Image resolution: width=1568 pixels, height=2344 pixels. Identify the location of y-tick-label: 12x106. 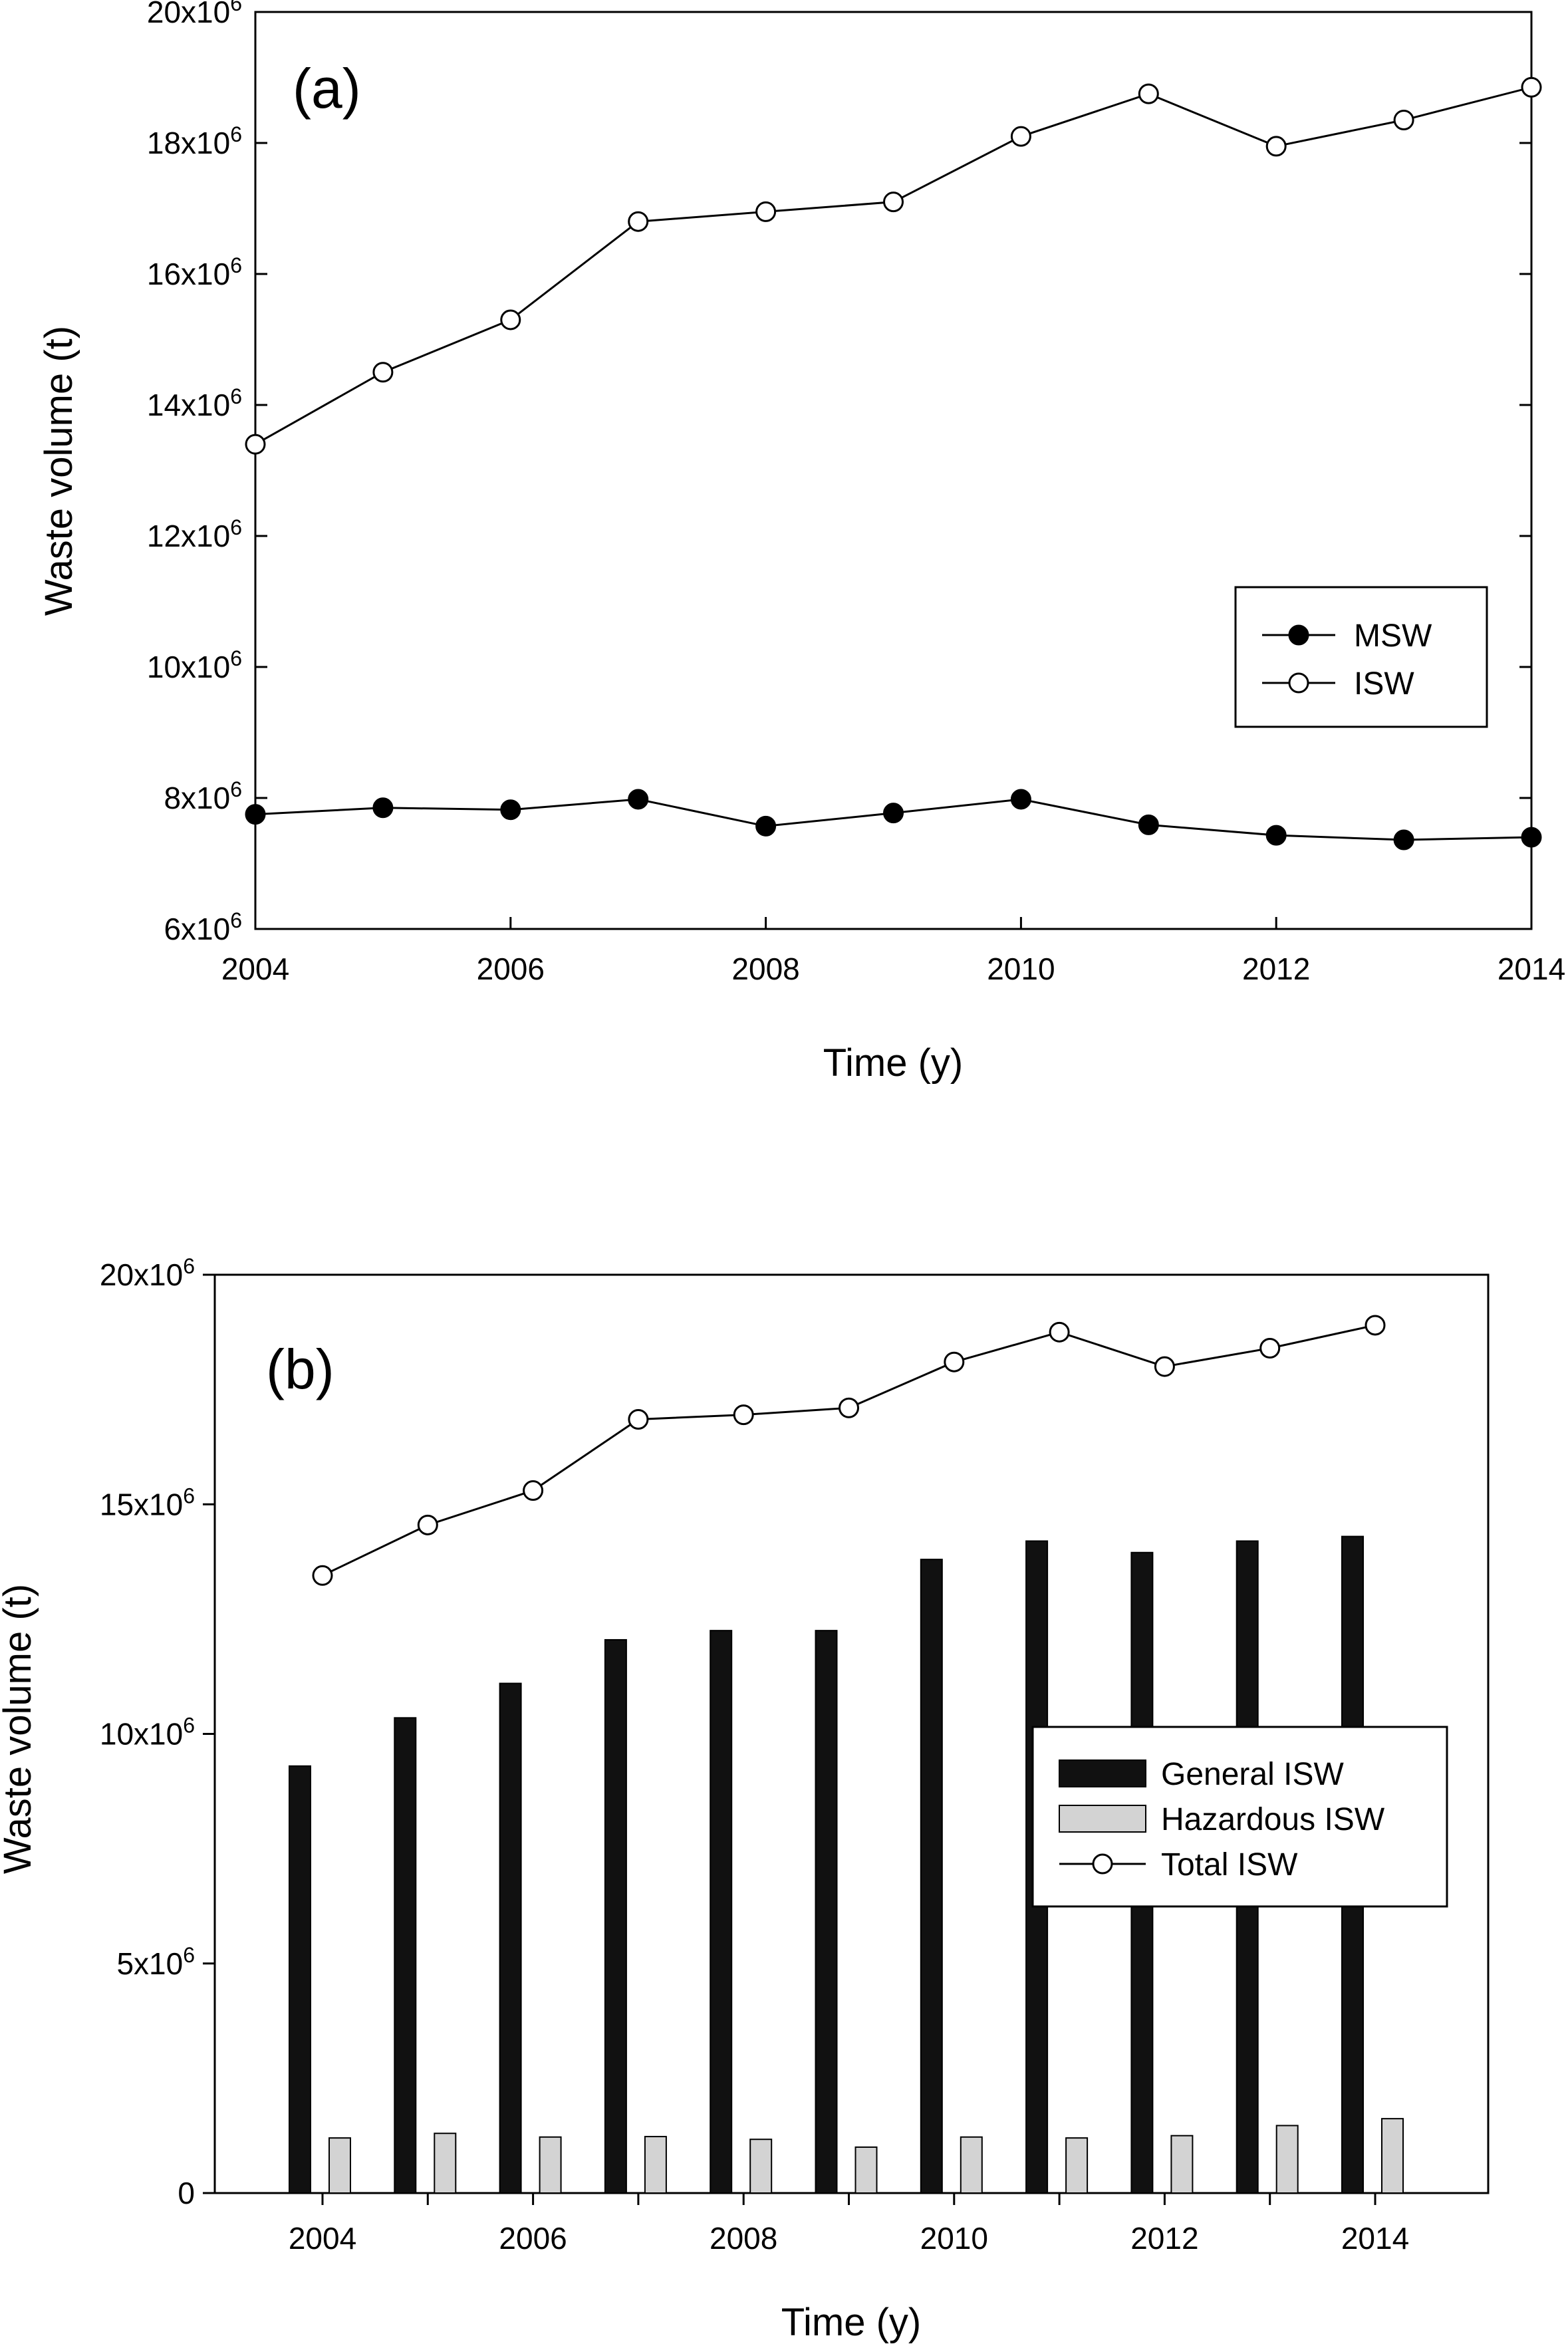
(194, 534).